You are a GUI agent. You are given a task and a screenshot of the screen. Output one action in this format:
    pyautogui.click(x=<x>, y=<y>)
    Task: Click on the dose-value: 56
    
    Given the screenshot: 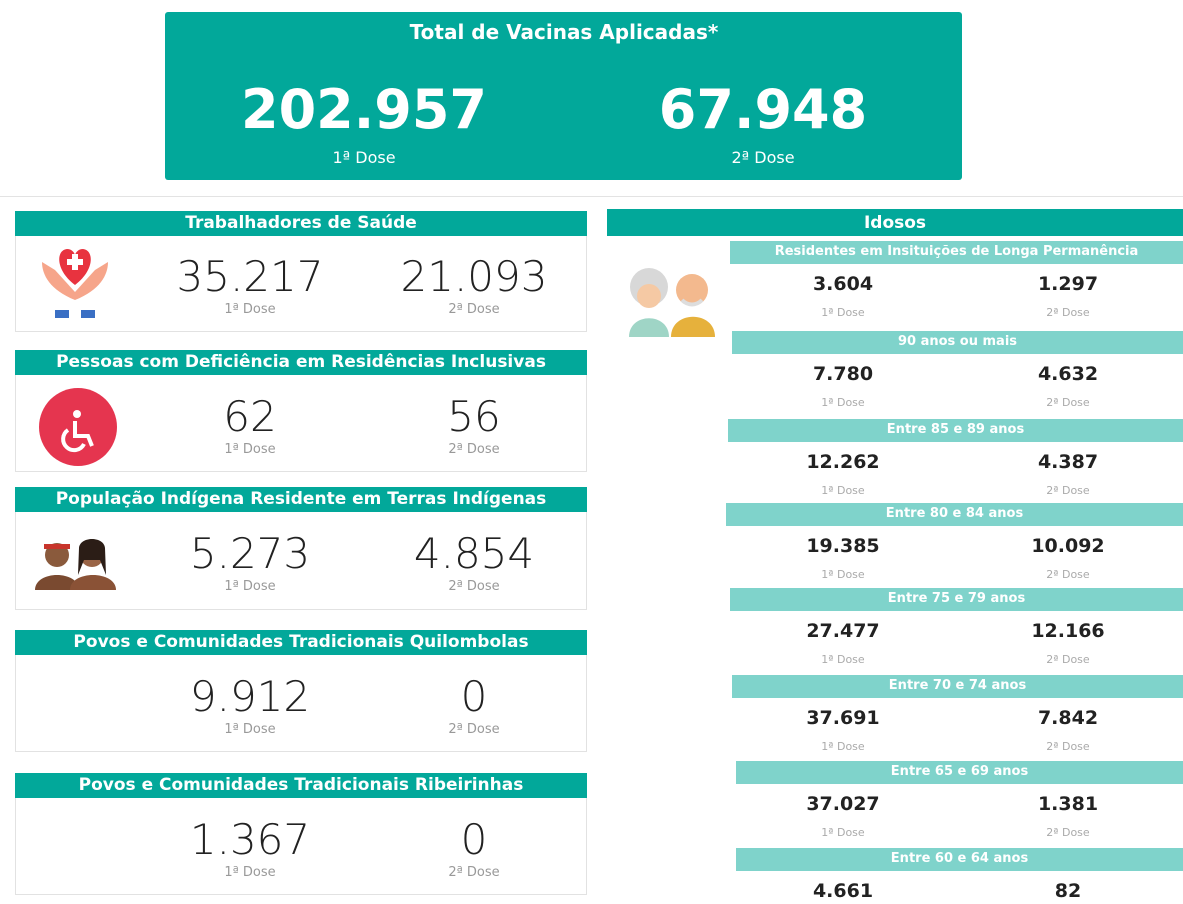 What is the action you would take?
    pyautogui.click(x=474, y=416)
    